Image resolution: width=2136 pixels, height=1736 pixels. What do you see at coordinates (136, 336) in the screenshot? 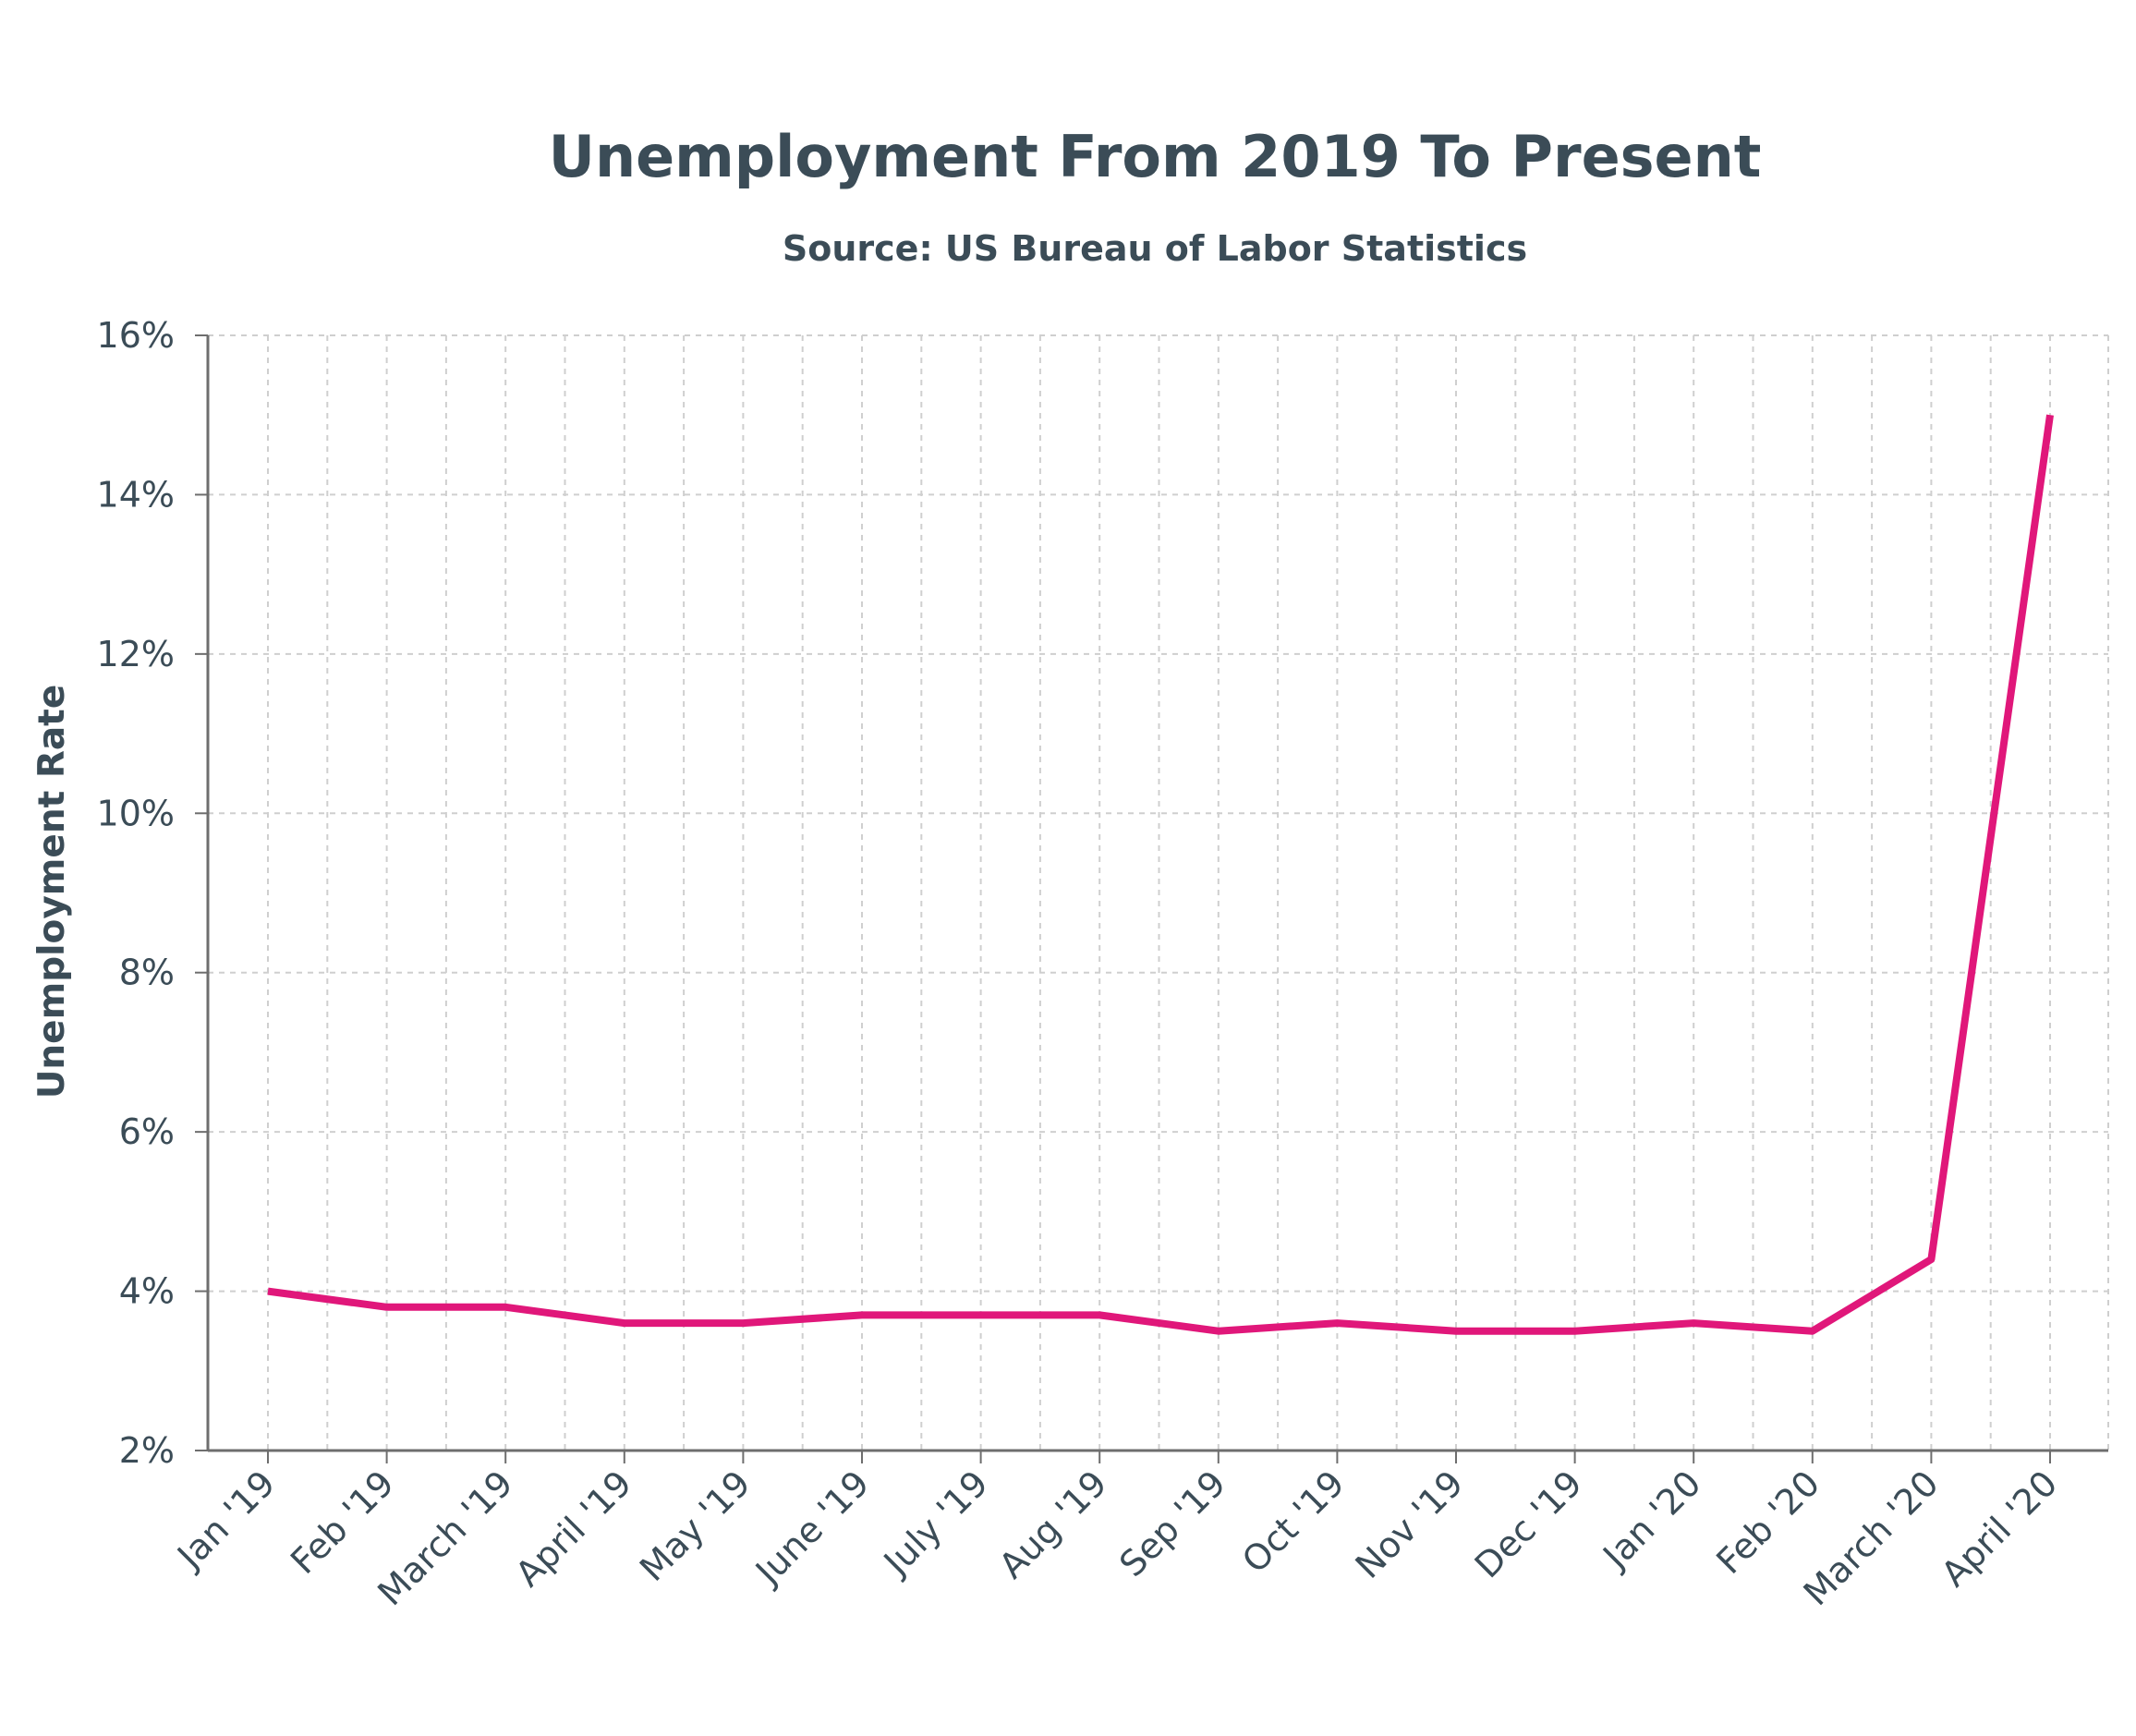
I see `y-tick-label: 16%` at bounding box center [136, 336].